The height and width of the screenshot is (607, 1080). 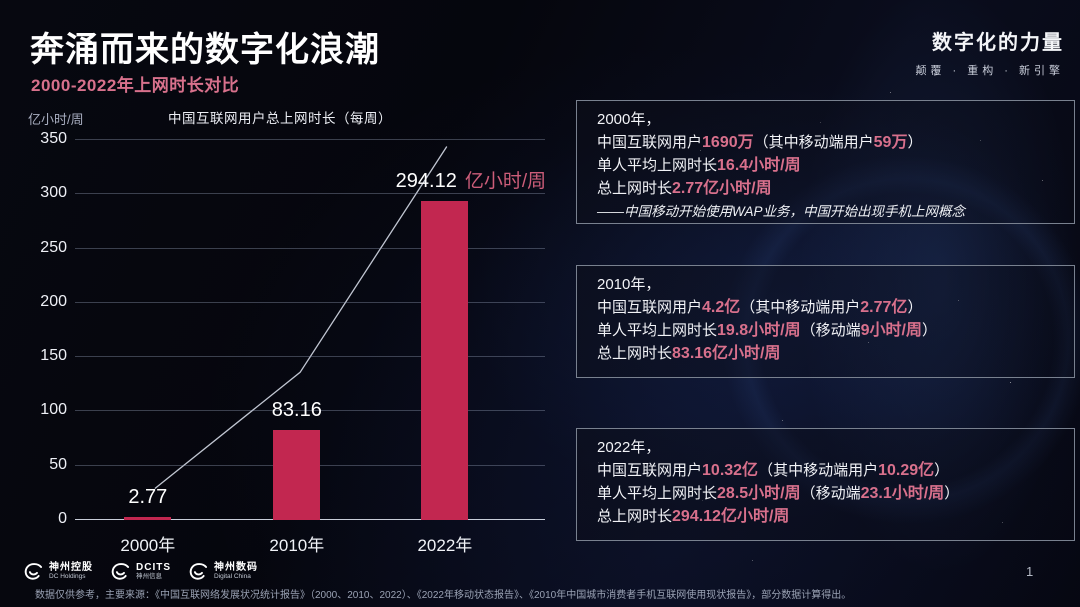 I want to click on bar-value-label: 2.77, so click(x=147, y=497).